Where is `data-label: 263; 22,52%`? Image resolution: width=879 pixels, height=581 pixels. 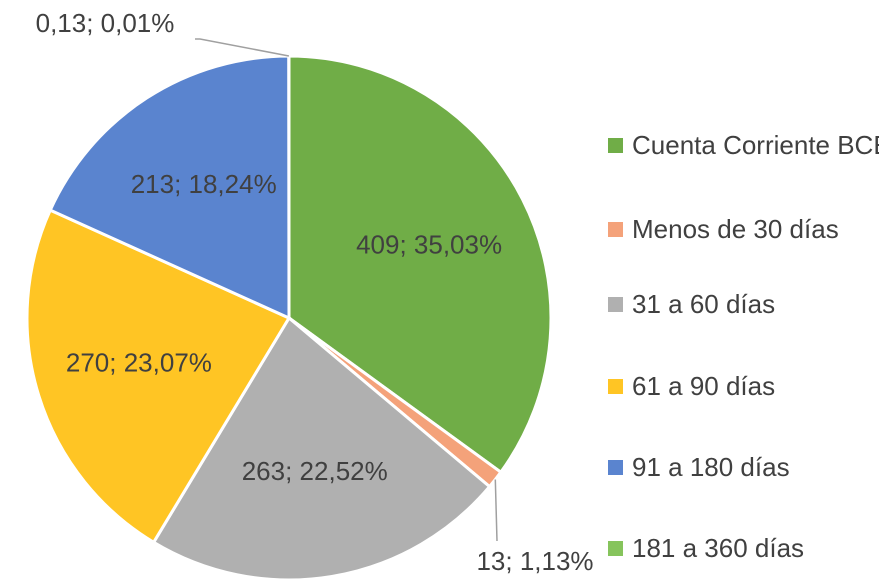
data-label: 263; 22,52% is located at coordinates (315, 471).